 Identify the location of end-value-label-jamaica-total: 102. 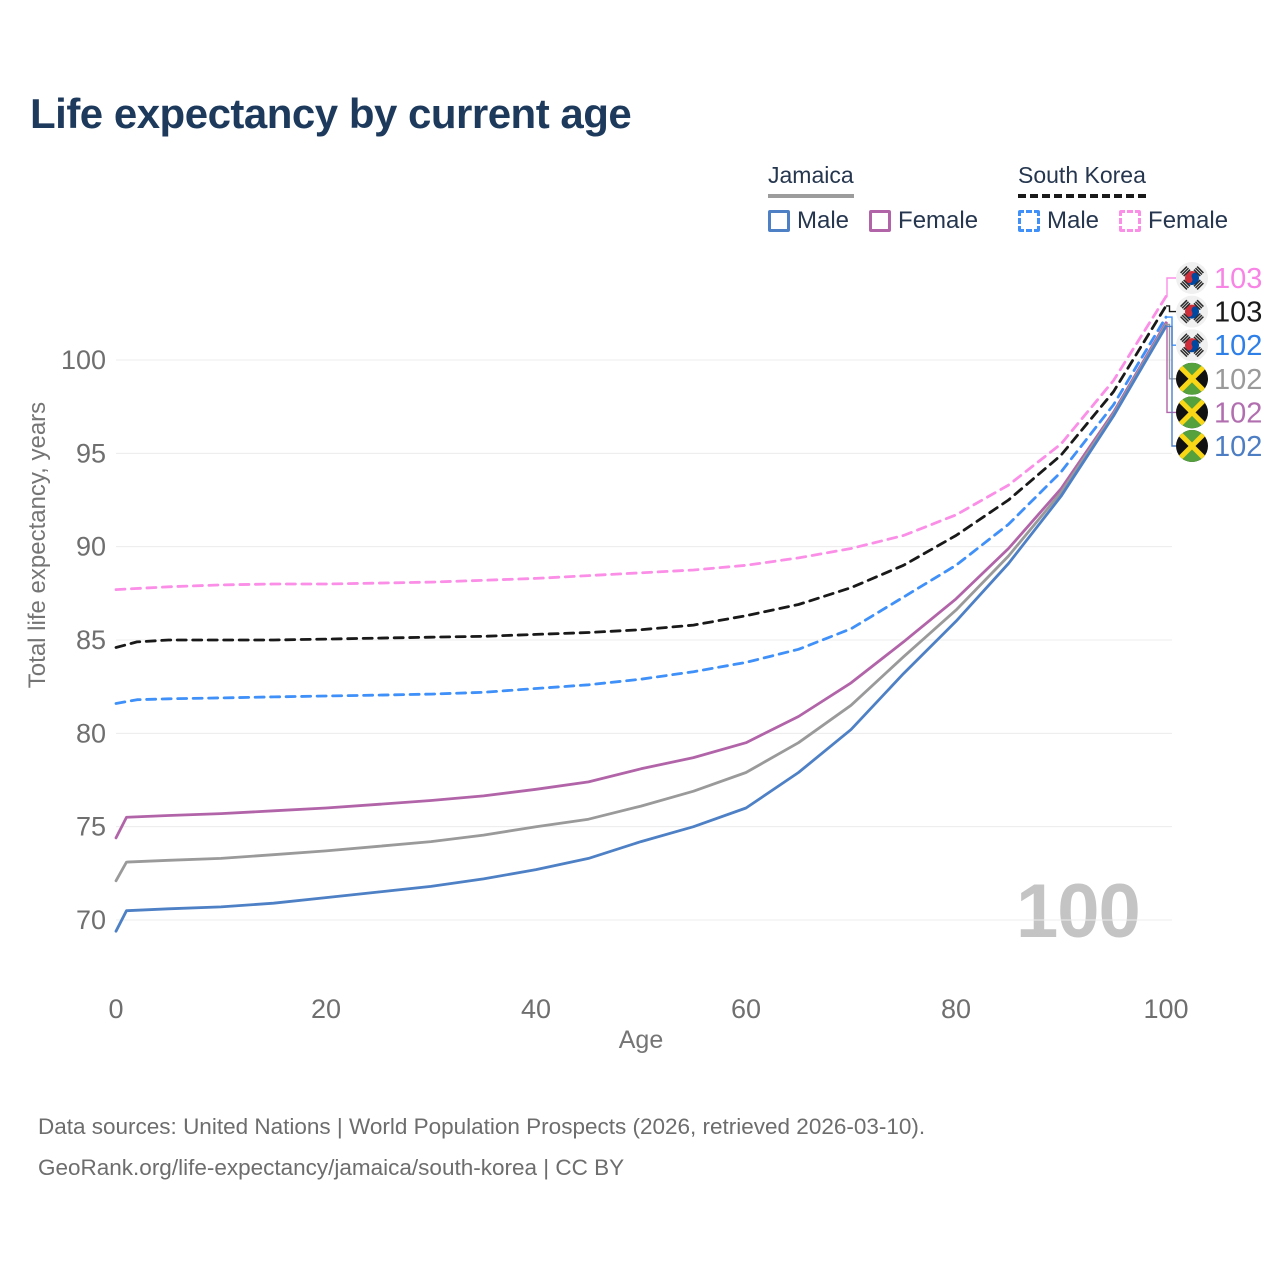
(1238, 380).